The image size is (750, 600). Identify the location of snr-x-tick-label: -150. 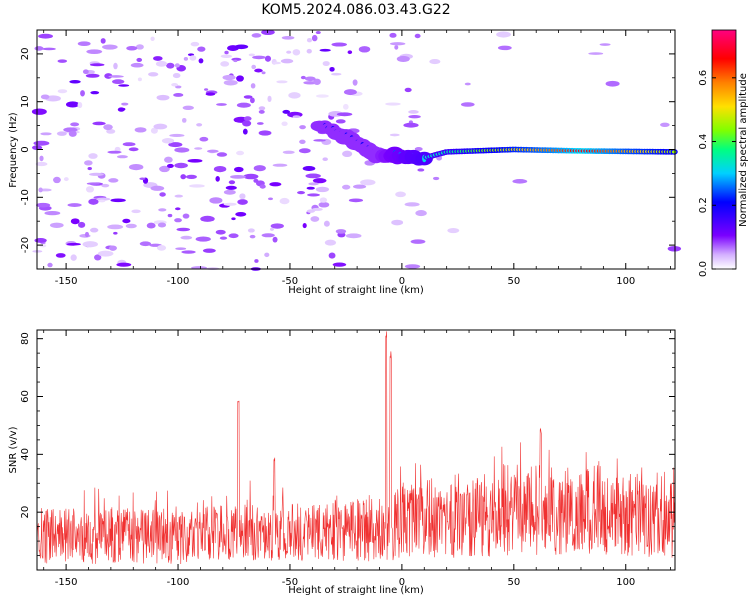
(66, 582).